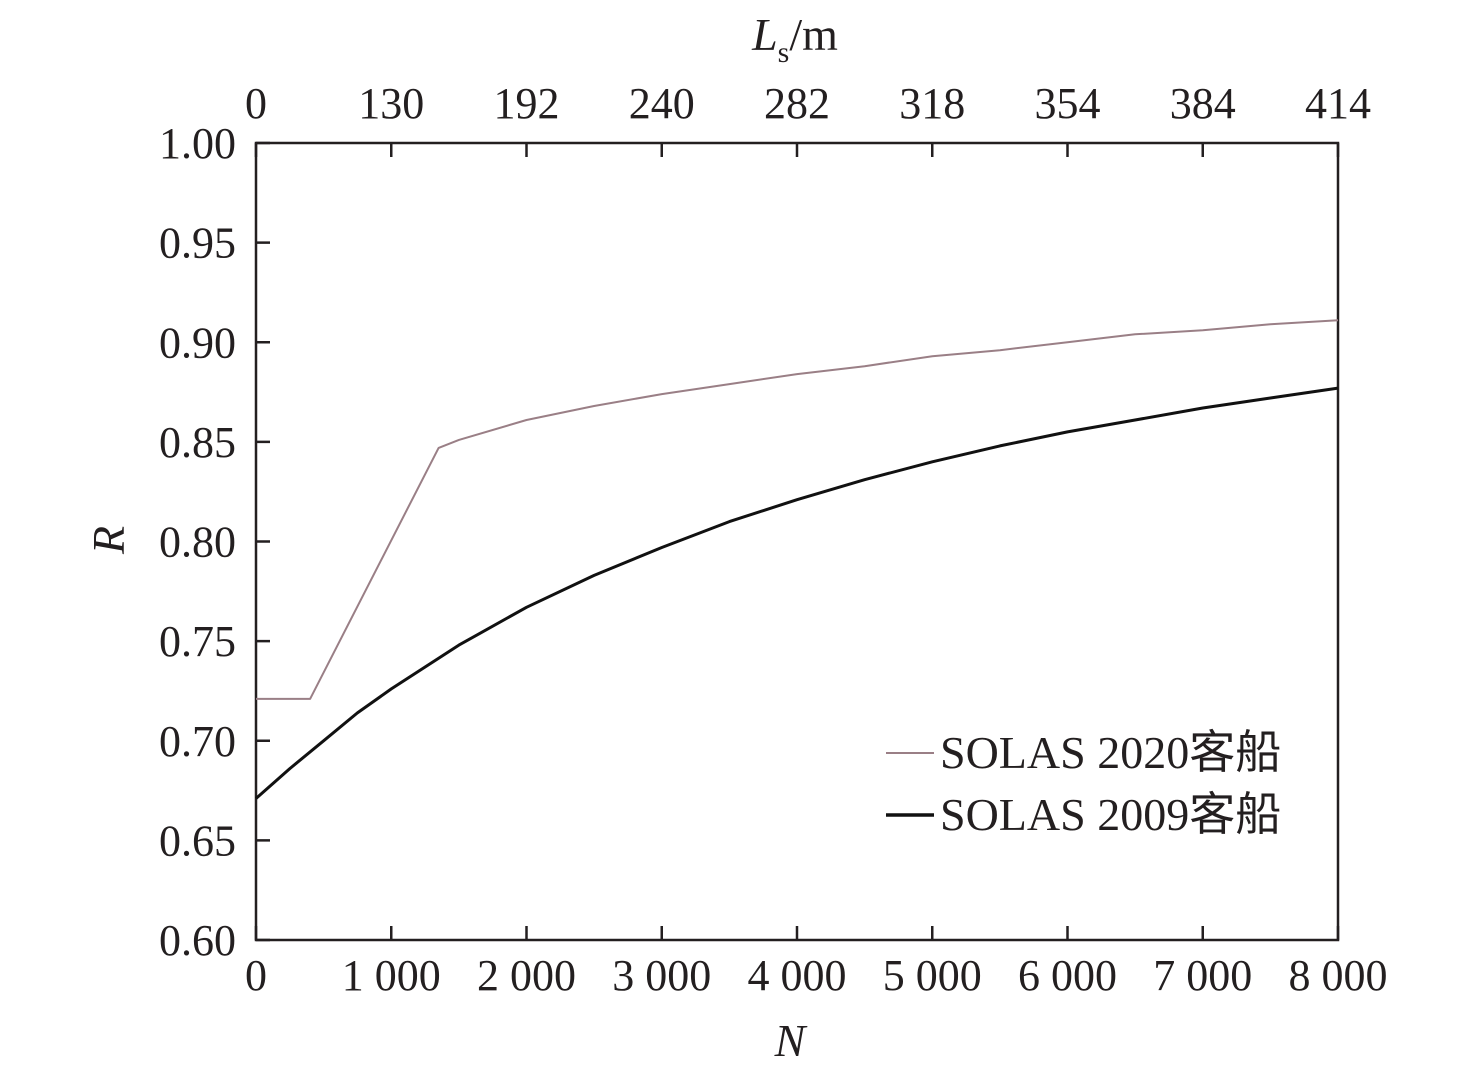  What do you see at coordinates (797, 975) in the screenshot?
I see `x-tick-label-4: 4 000` at bounding box center [797, 975].